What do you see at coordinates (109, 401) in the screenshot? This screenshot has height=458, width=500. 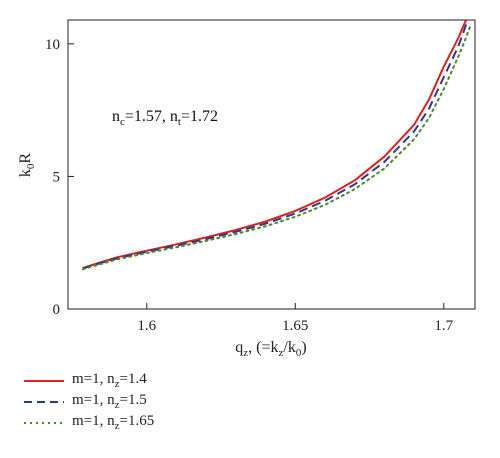 I see `legend-label: m=1, nz=1.5` at bounding box center [109, 401].